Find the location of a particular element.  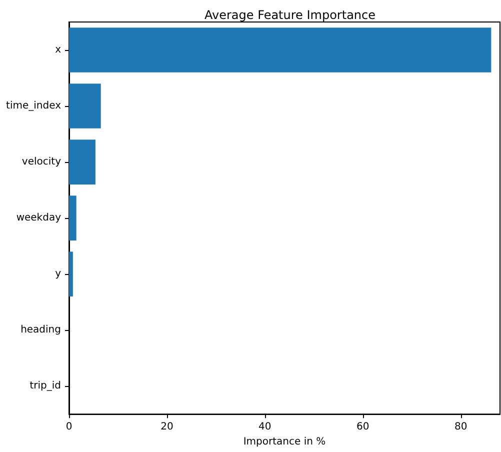

y-tick-label: weekday is located at coordinates (39, 218).